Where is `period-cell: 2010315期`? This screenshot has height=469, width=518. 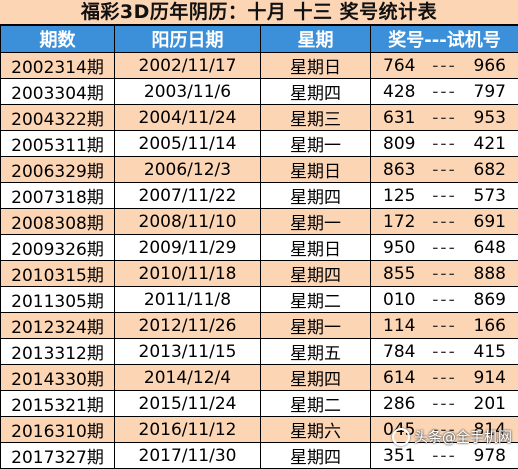
period-cell: 2010315期 is located at coordinates (58, 274).